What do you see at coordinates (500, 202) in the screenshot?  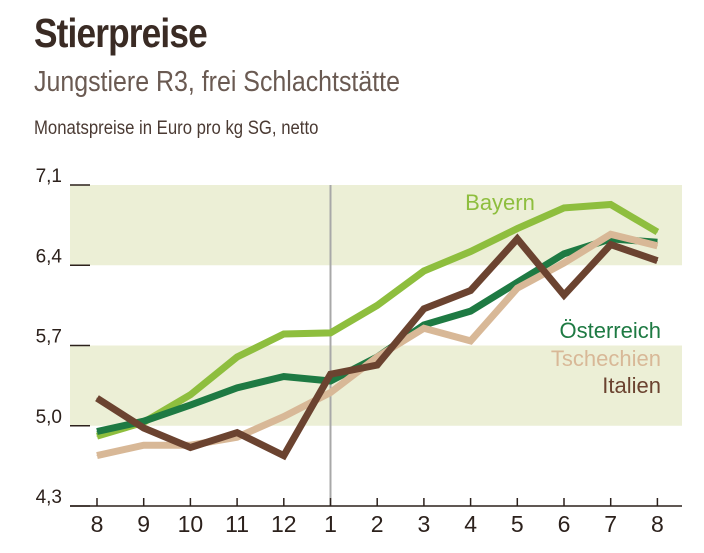 I see `series-label-bayern: Bayern` at bounding box center [500, 202].